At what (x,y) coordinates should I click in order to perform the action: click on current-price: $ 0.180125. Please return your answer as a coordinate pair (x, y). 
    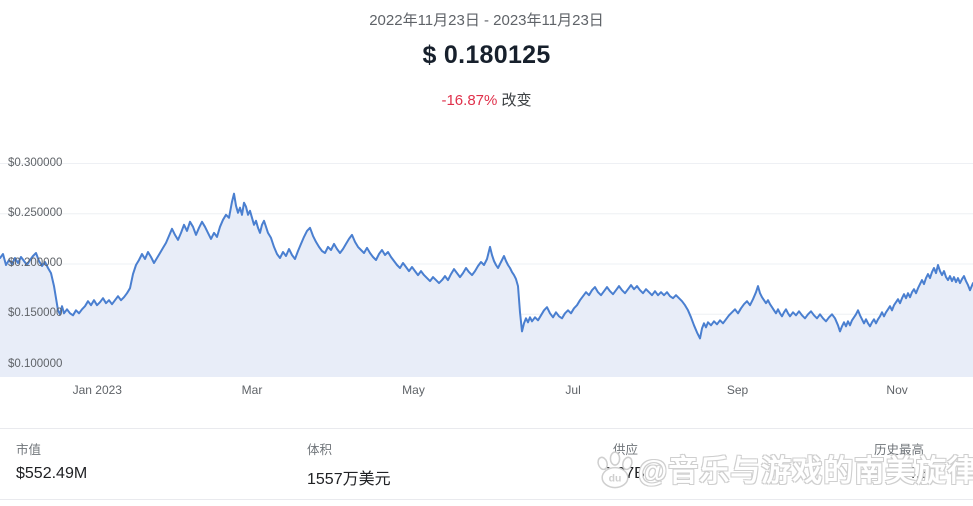
    Looking at the image, I should click on (486, 55).